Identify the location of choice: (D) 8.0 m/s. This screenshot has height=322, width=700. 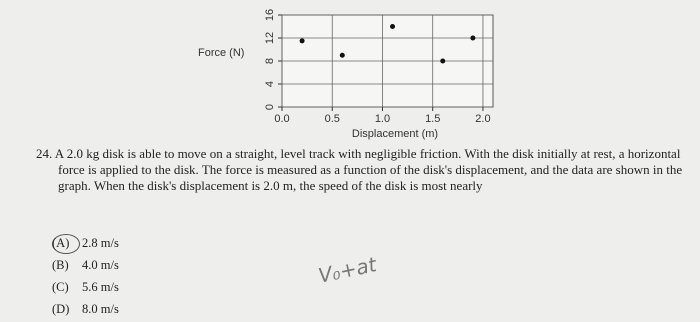
(85, 309).